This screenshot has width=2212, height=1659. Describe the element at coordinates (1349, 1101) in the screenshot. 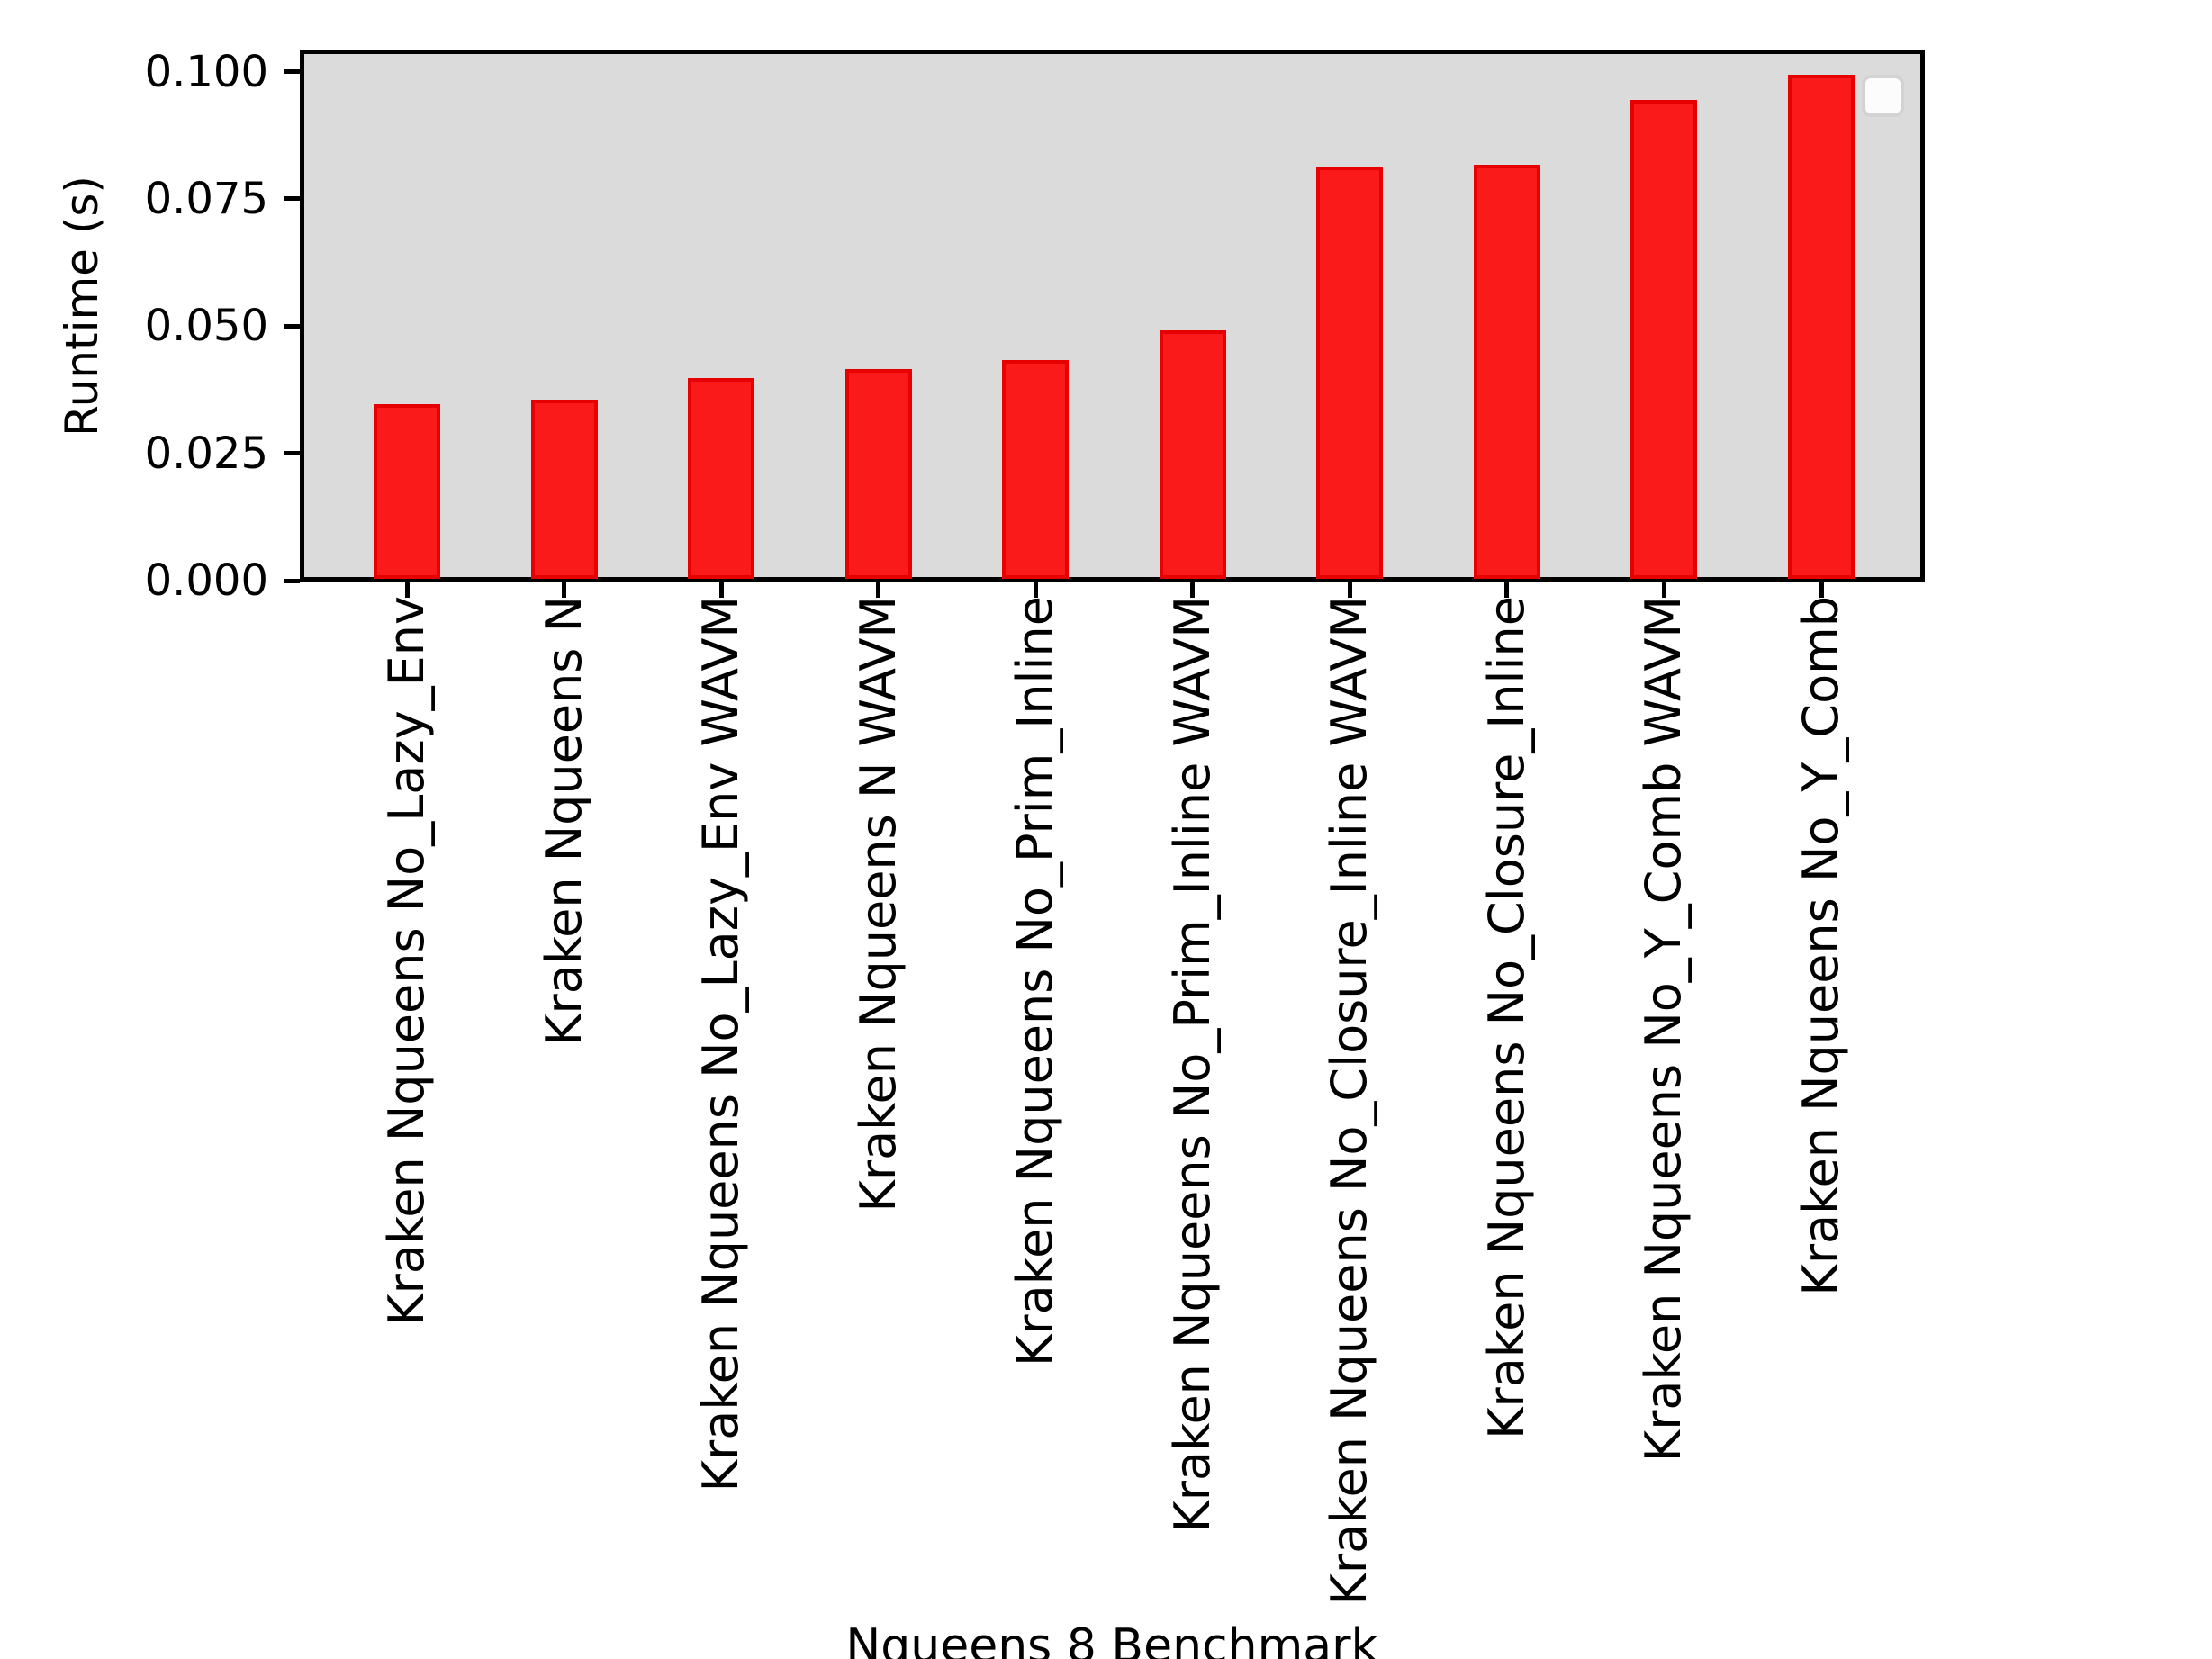

I see `x-tick-label: Kraken Nqueens No_Closure_Inline WAVM` at that location.